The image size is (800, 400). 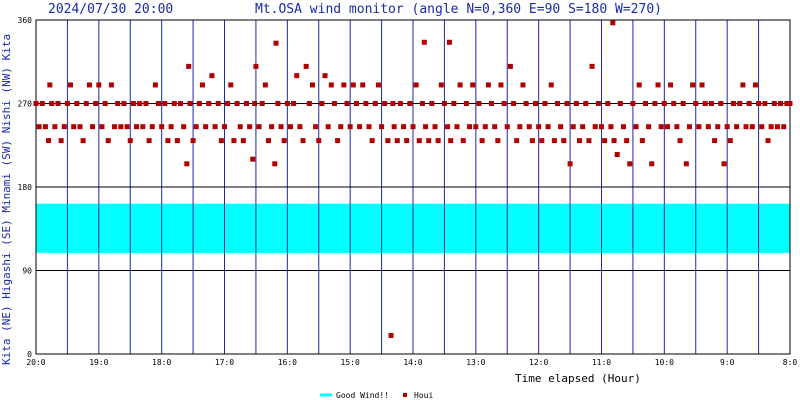 I want to click on x-tick-label: 14:0, so click(x=412, y=362).